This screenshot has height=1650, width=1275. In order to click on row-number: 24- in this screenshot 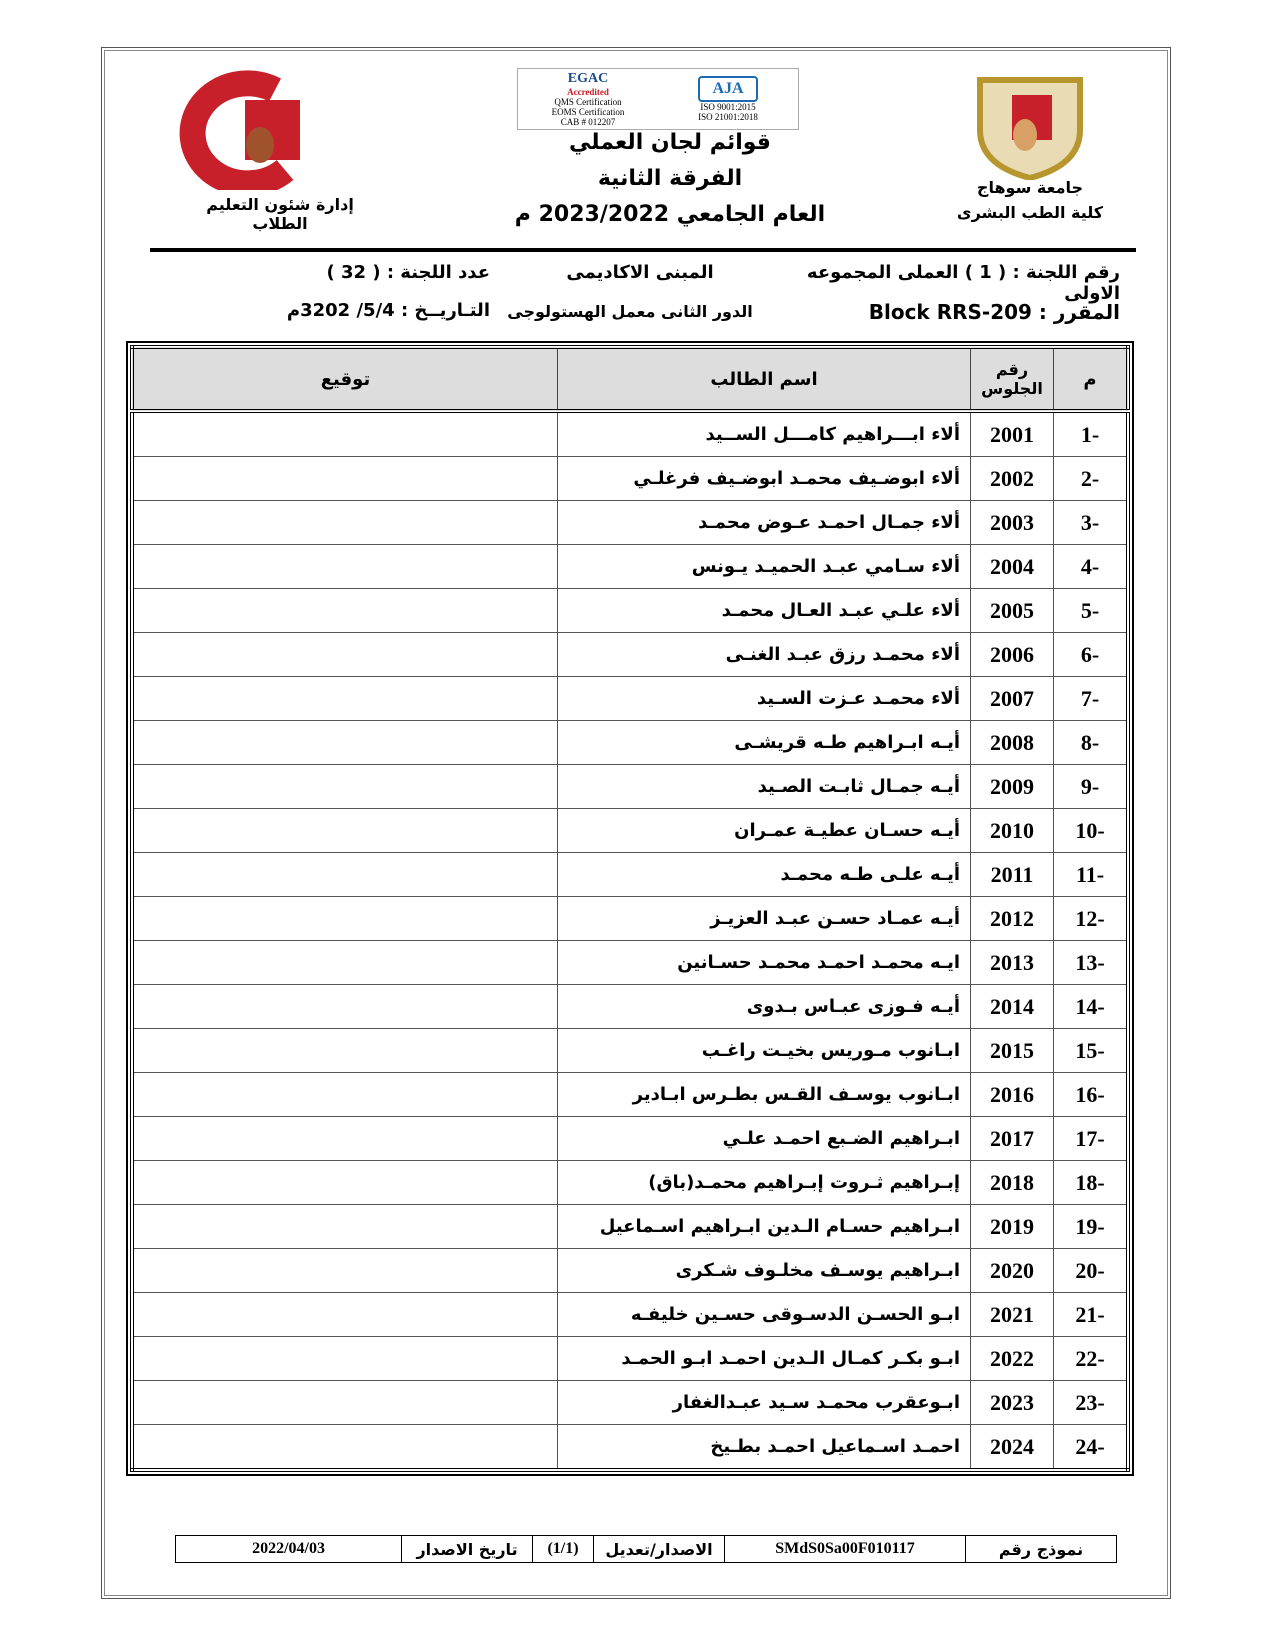, I will do `click(1091, 1447)`.